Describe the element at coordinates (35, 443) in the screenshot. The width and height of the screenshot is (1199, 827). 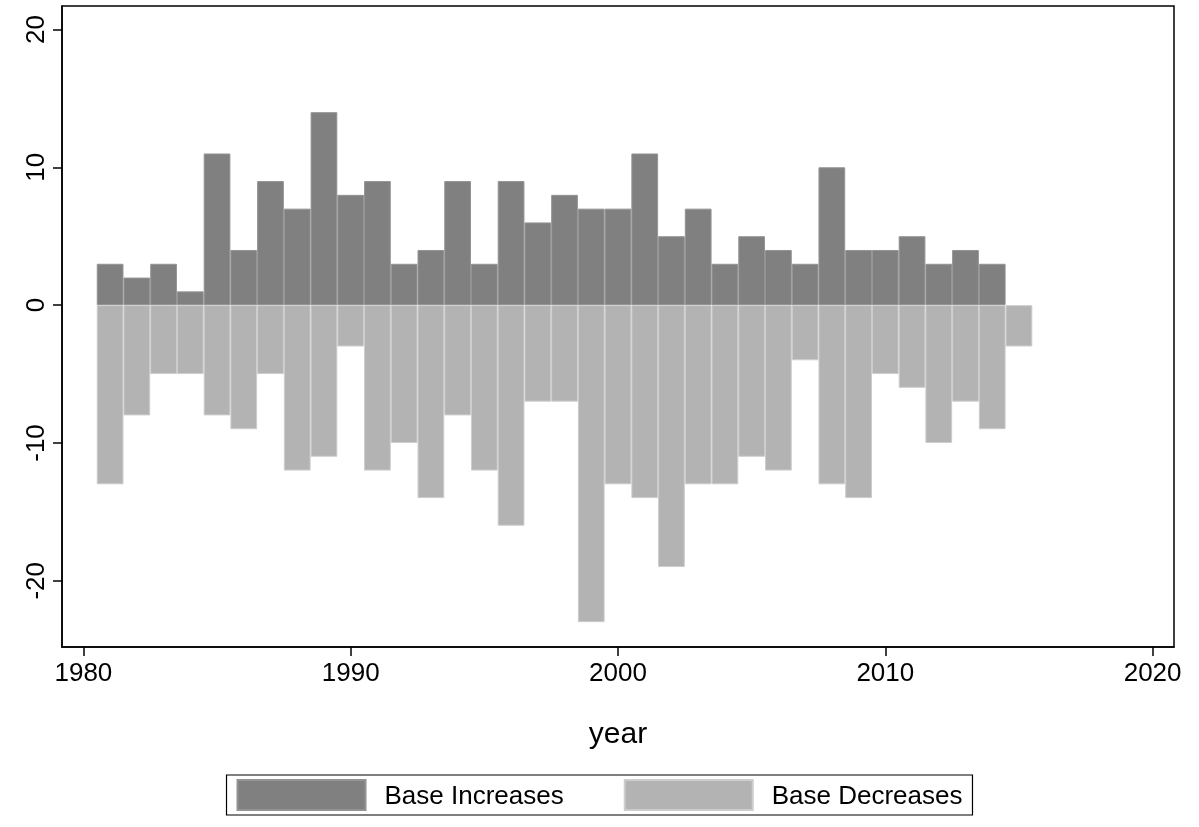
I see `y-tick-label: -10` at that location.